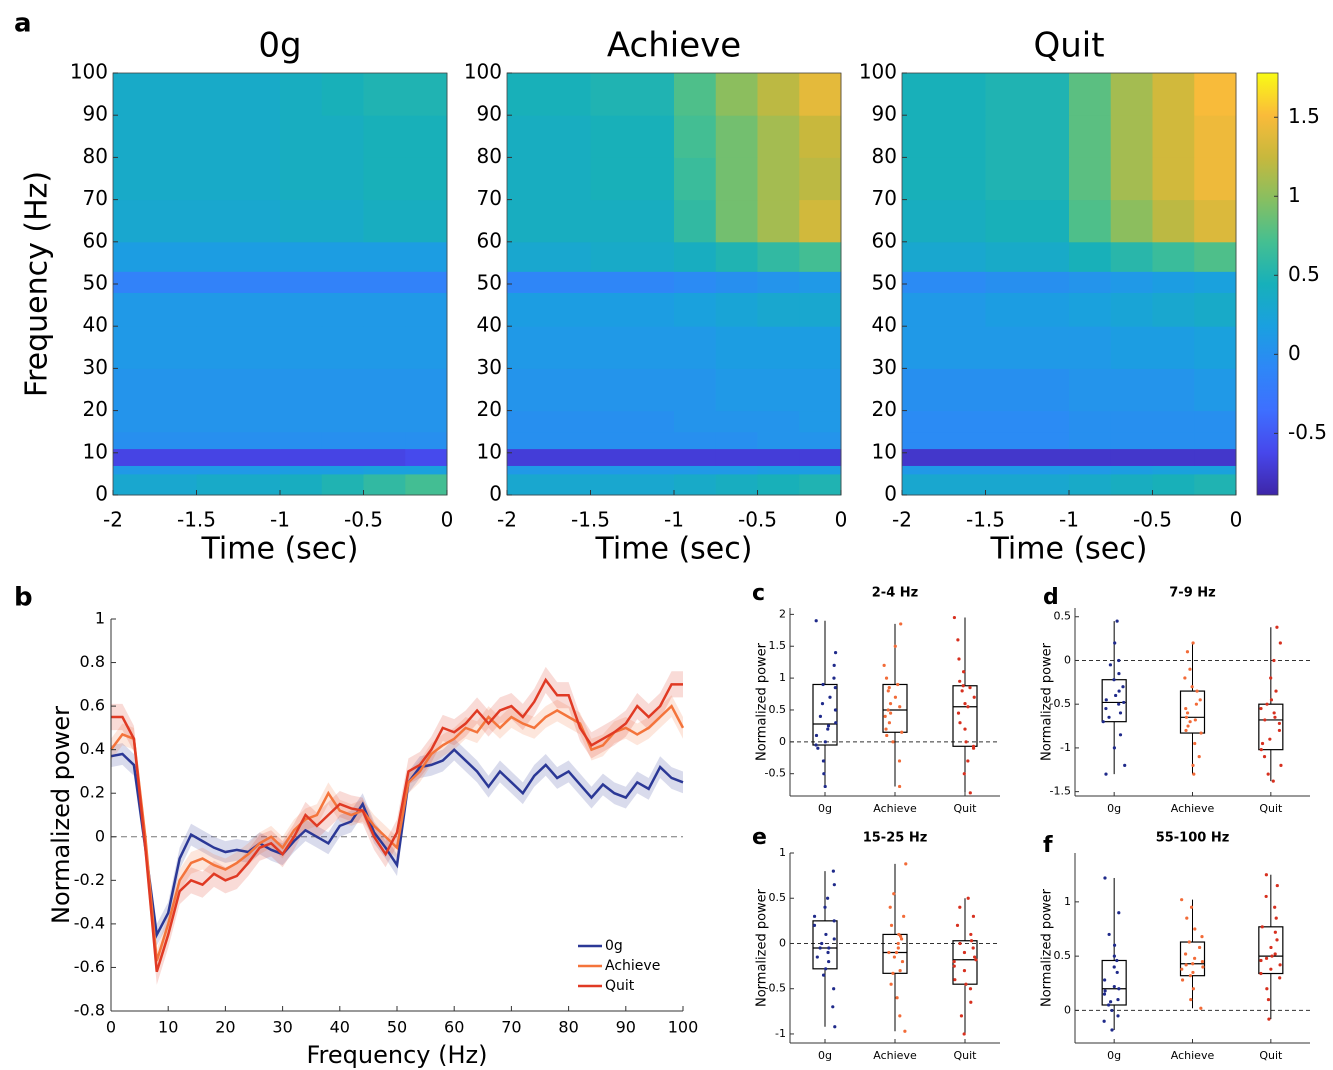 The image size is (1333, 1070). I want to click on colorbar-tick-label: 0.5, so click(1304, 274).